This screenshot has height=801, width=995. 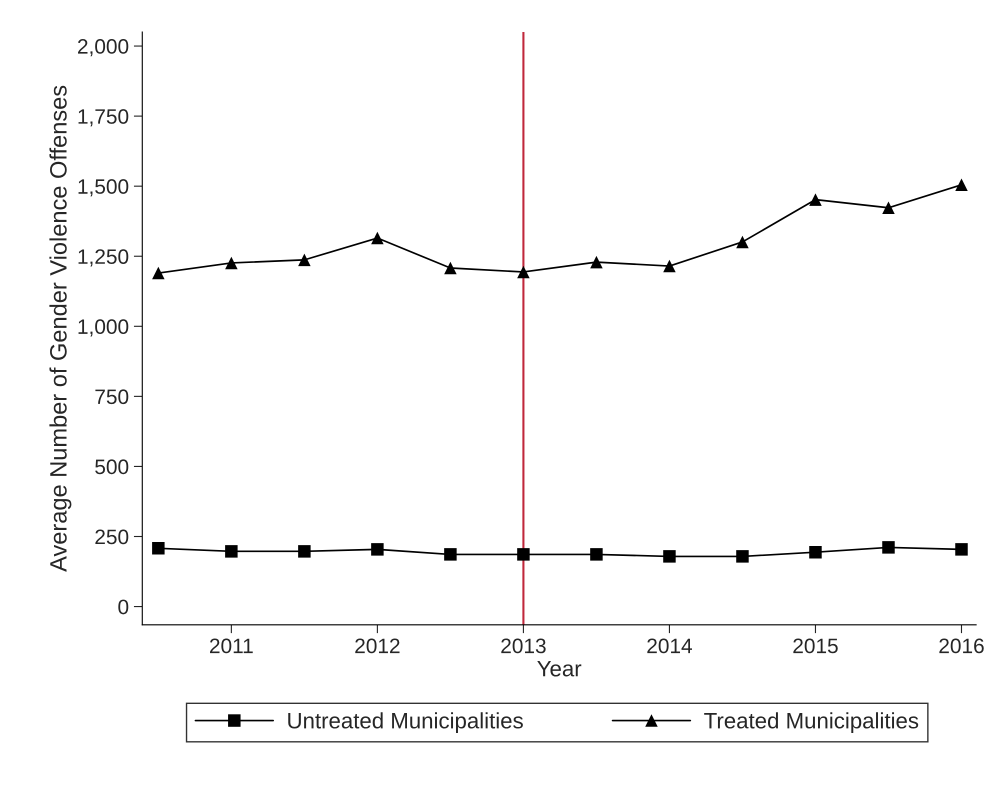 I want to click on y-tick-label: 1,250, so click(x=103, y=257).